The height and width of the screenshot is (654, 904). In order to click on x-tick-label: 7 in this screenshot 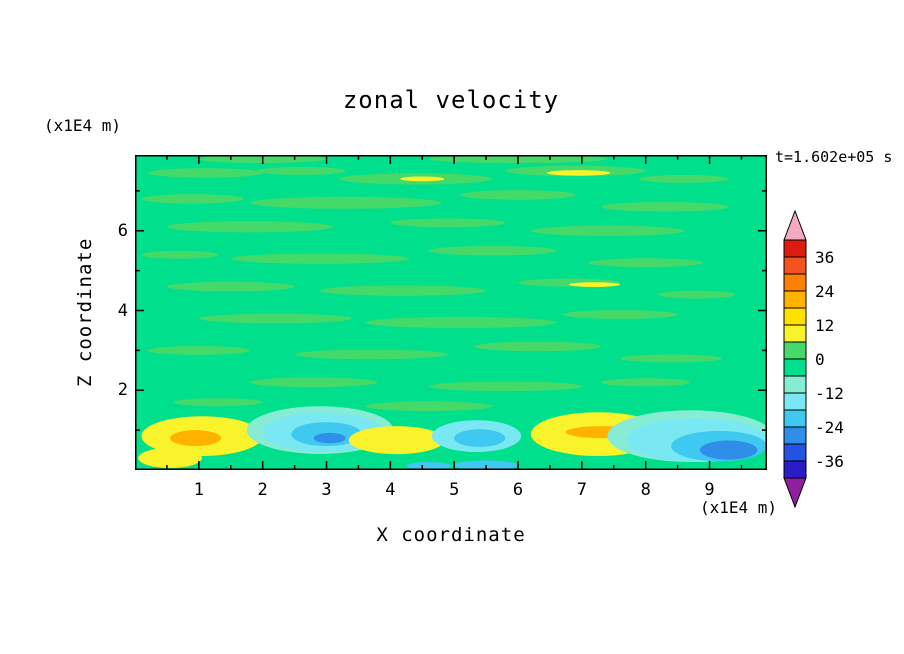, I will do `click(581, 490)`.